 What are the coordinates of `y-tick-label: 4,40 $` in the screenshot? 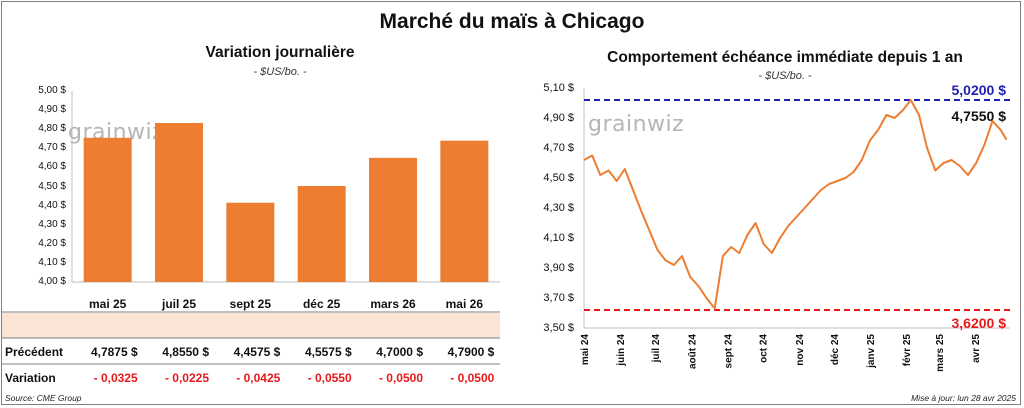 It's located at (52, 205).